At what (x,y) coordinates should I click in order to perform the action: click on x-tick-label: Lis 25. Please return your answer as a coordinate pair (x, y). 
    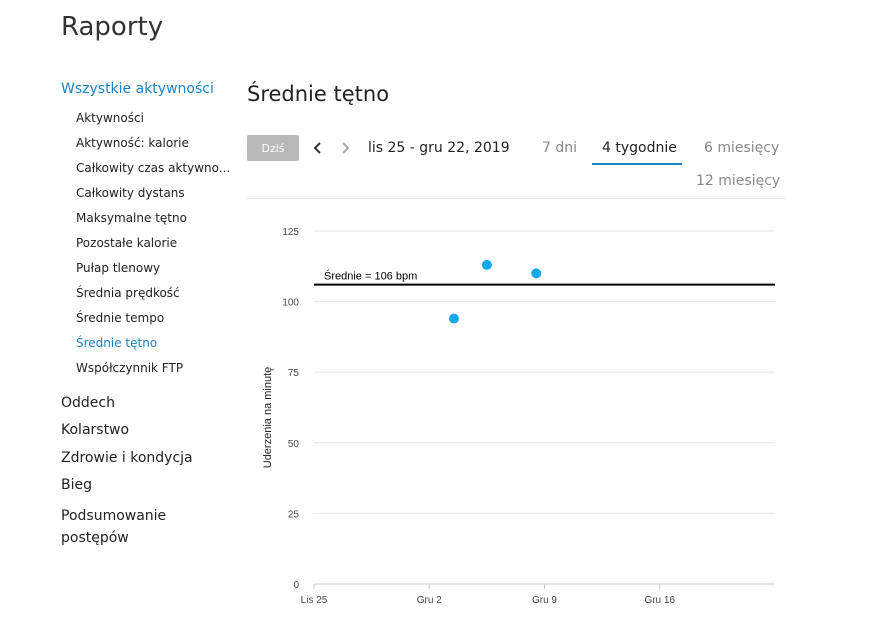
    Looking at the image, I should click on (314, 600).